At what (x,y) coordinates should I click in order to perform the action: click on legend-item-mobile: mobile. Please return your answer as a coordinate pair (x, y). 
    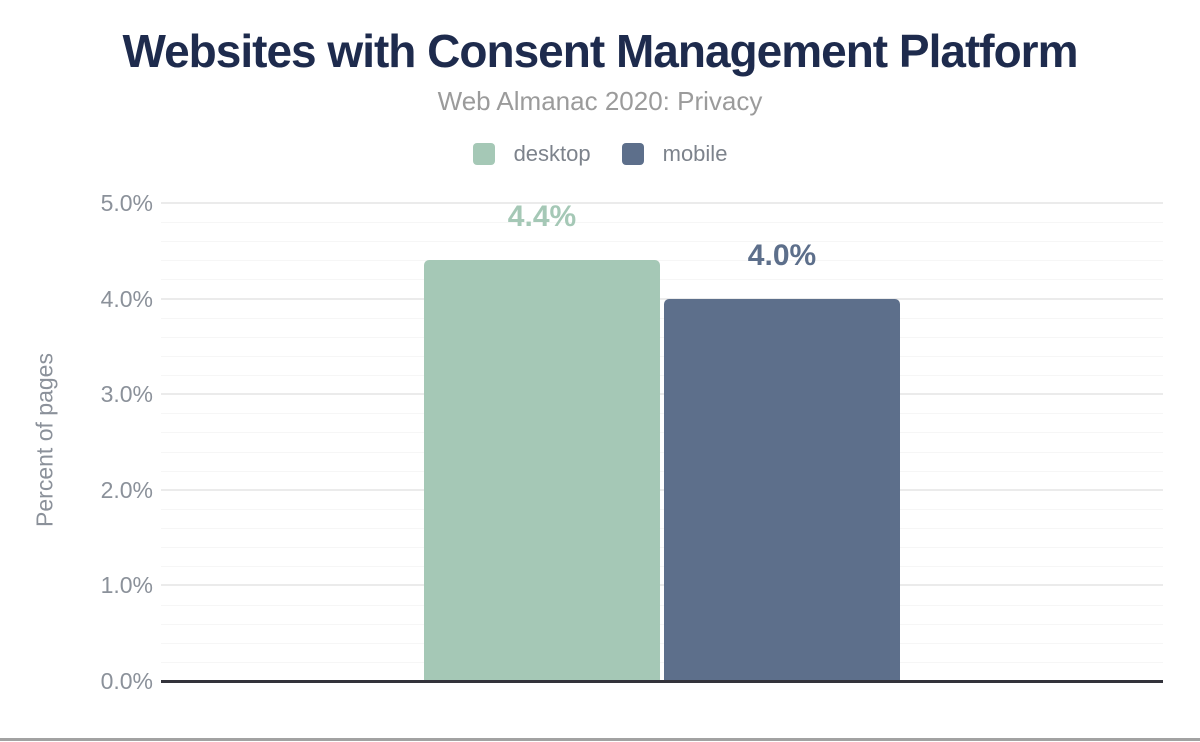
    Looking at the image, I should click on (674, 154).